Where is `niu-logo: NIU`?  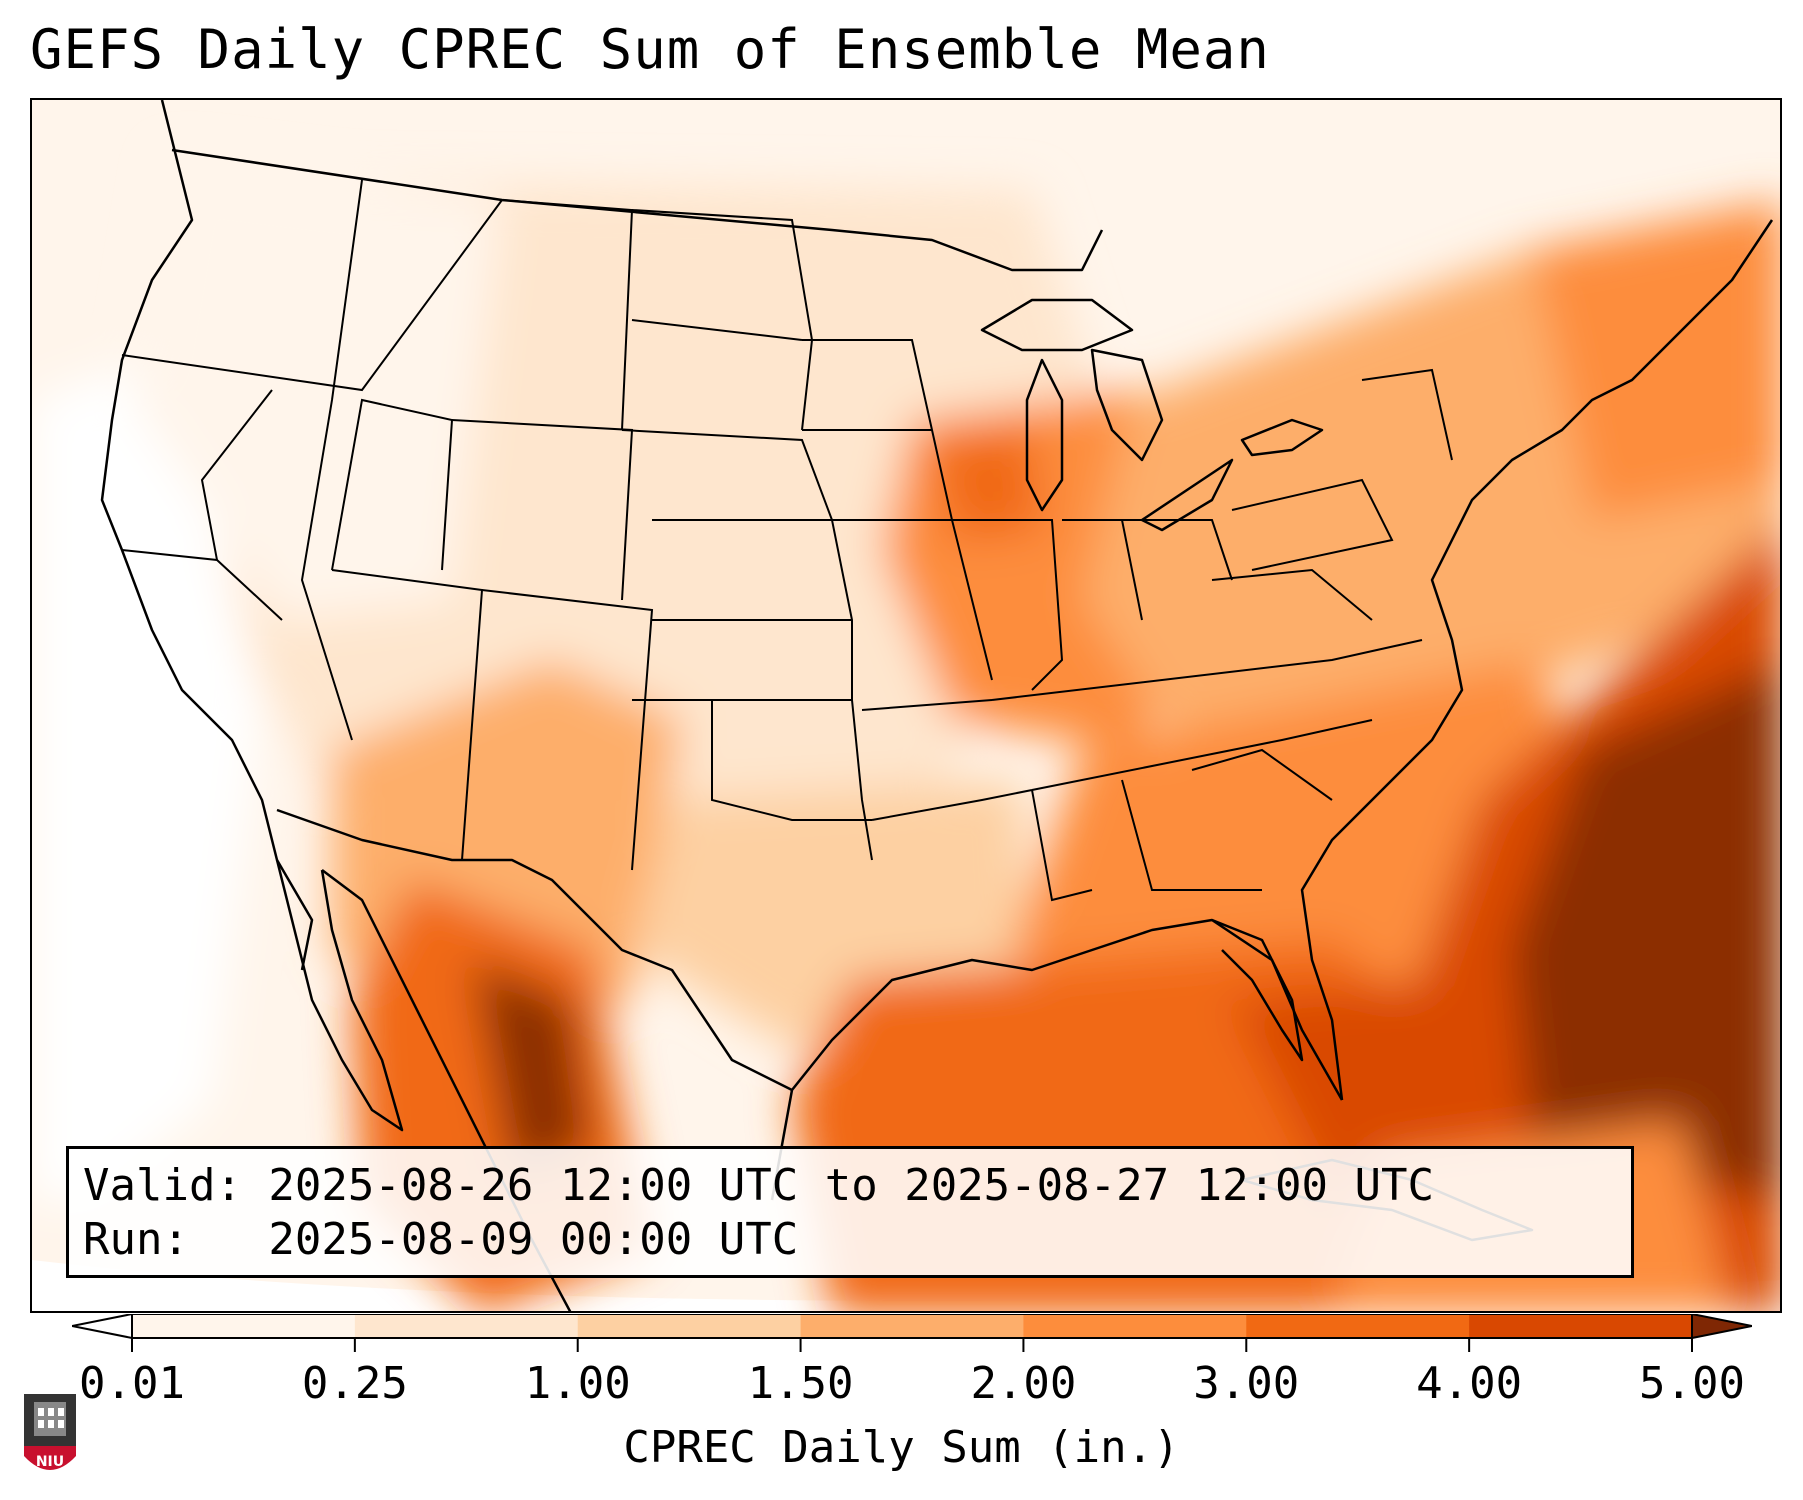
niu-logo: NIU is located at coordinates (50, 1432).